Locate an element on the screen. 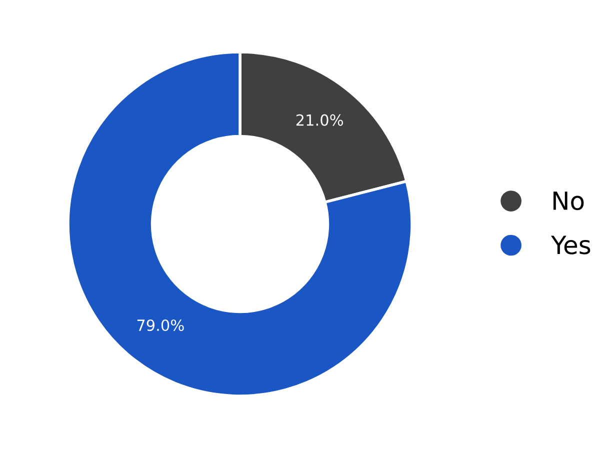 This screenshot has height=450, width=602. legend-label: No is located at coordinates (568, 201).